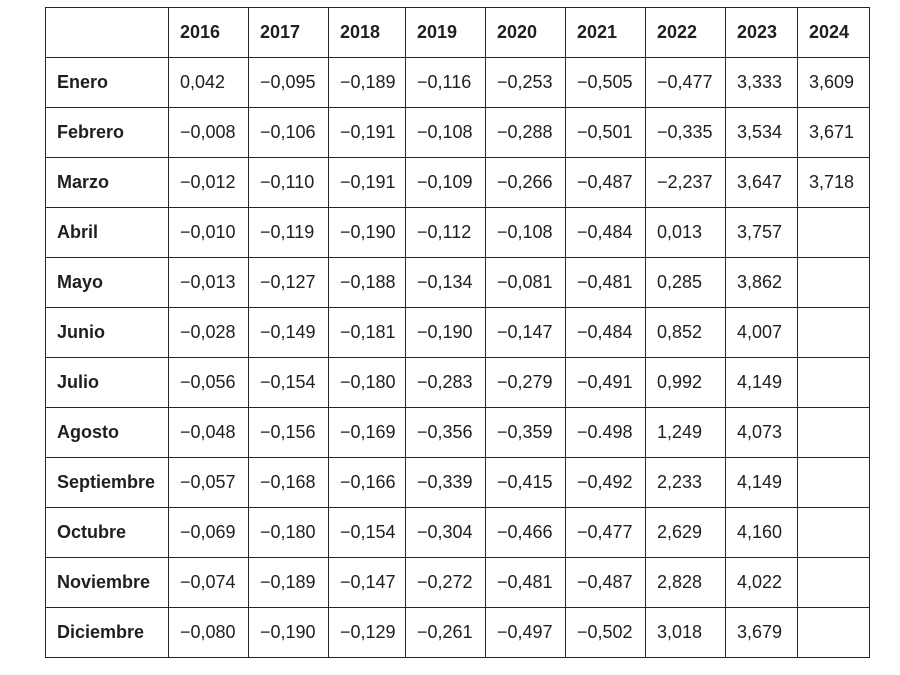 The width and height of the screenshot is (900, 675). What do you see at coordinates (107, 232) in the screenshot?
I see `month-label: Abril` at bounding box center [107, 232].